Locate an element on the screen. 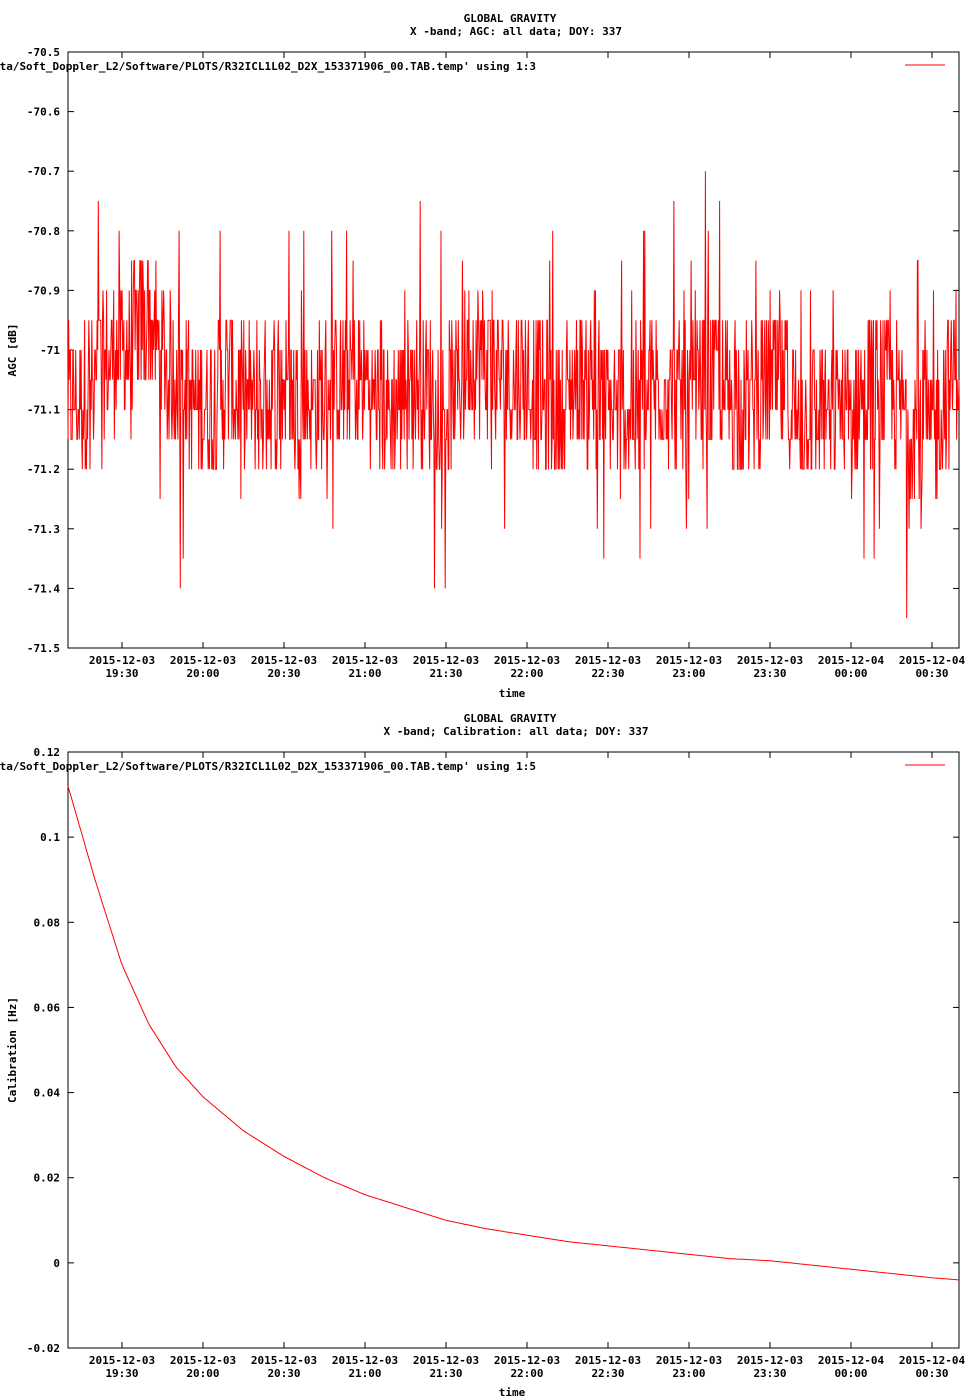  agc-y-axis-label: AGC [dB] is located at coordinates (12, 350).